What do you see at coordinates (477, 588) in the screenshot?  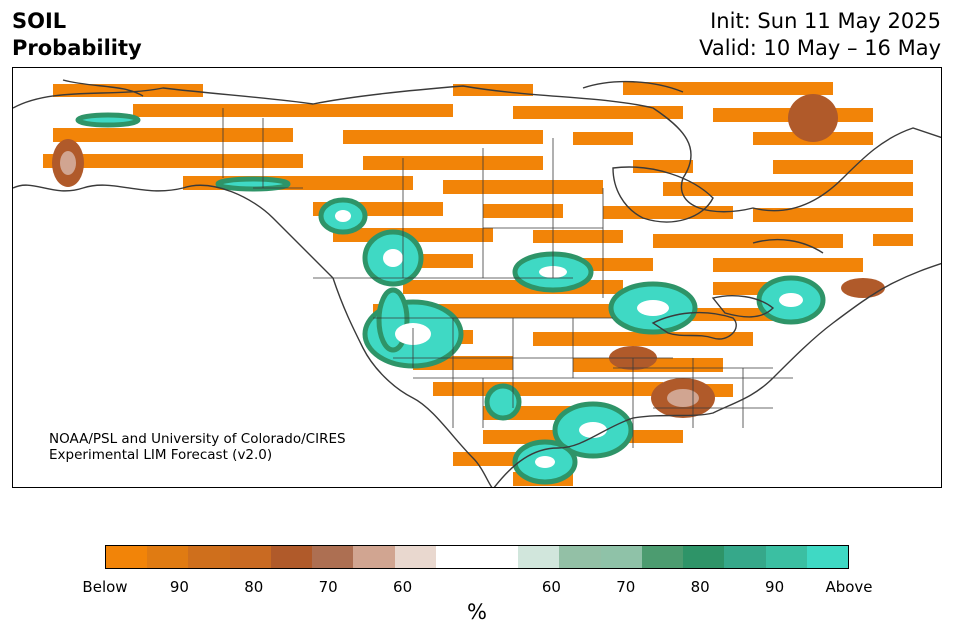 I see `colorbar-ticks: Below 90 80 70 60 60 70 80 90 Above` at bounding box center [477, 588].